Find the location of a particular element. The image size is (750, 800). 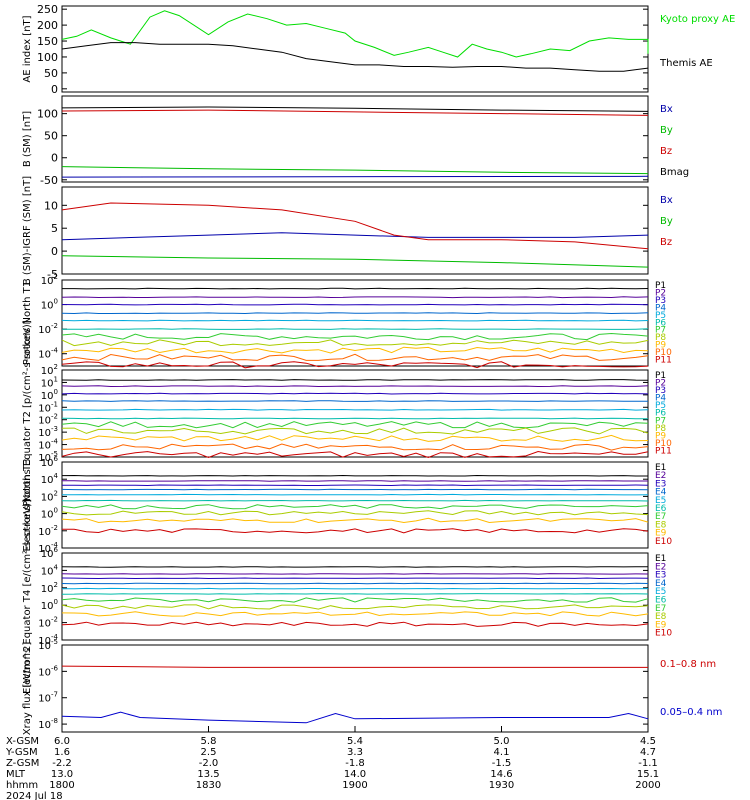

ephemeris-value: 4.5 is located at coordinates (648, 741).